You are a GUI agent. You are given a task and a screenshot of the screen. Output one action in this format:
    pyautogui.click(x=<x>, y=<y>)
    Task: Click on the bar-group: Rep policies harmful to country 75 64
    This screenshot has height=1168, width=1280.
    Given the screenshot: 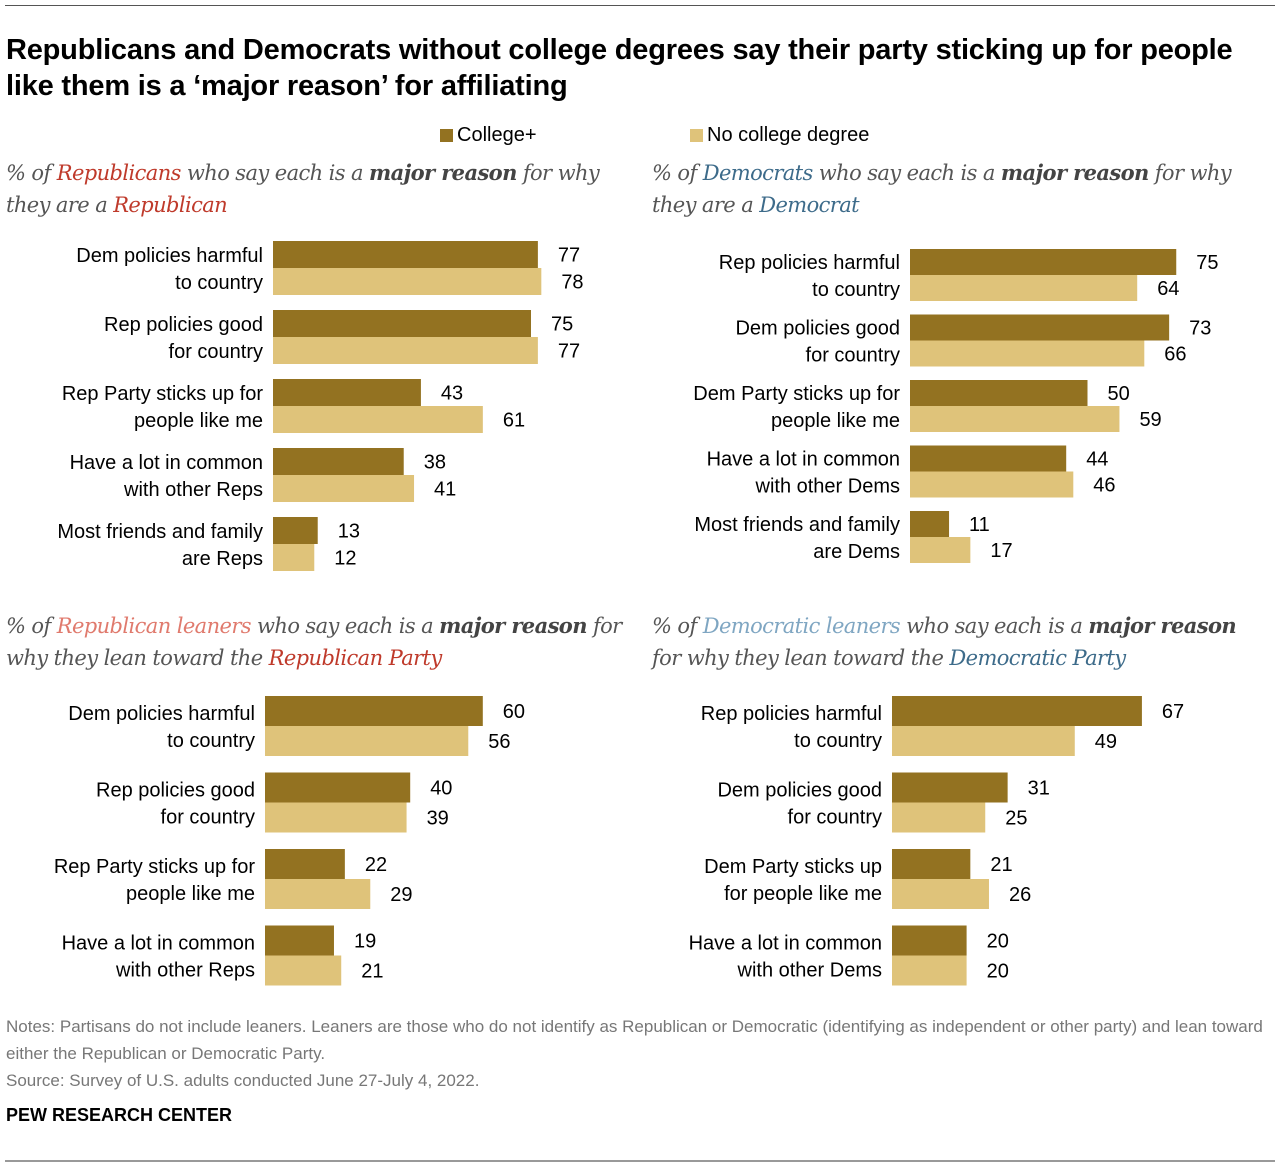 What is the action you would take?
    pyautogui.click(x=969, y=275)
    